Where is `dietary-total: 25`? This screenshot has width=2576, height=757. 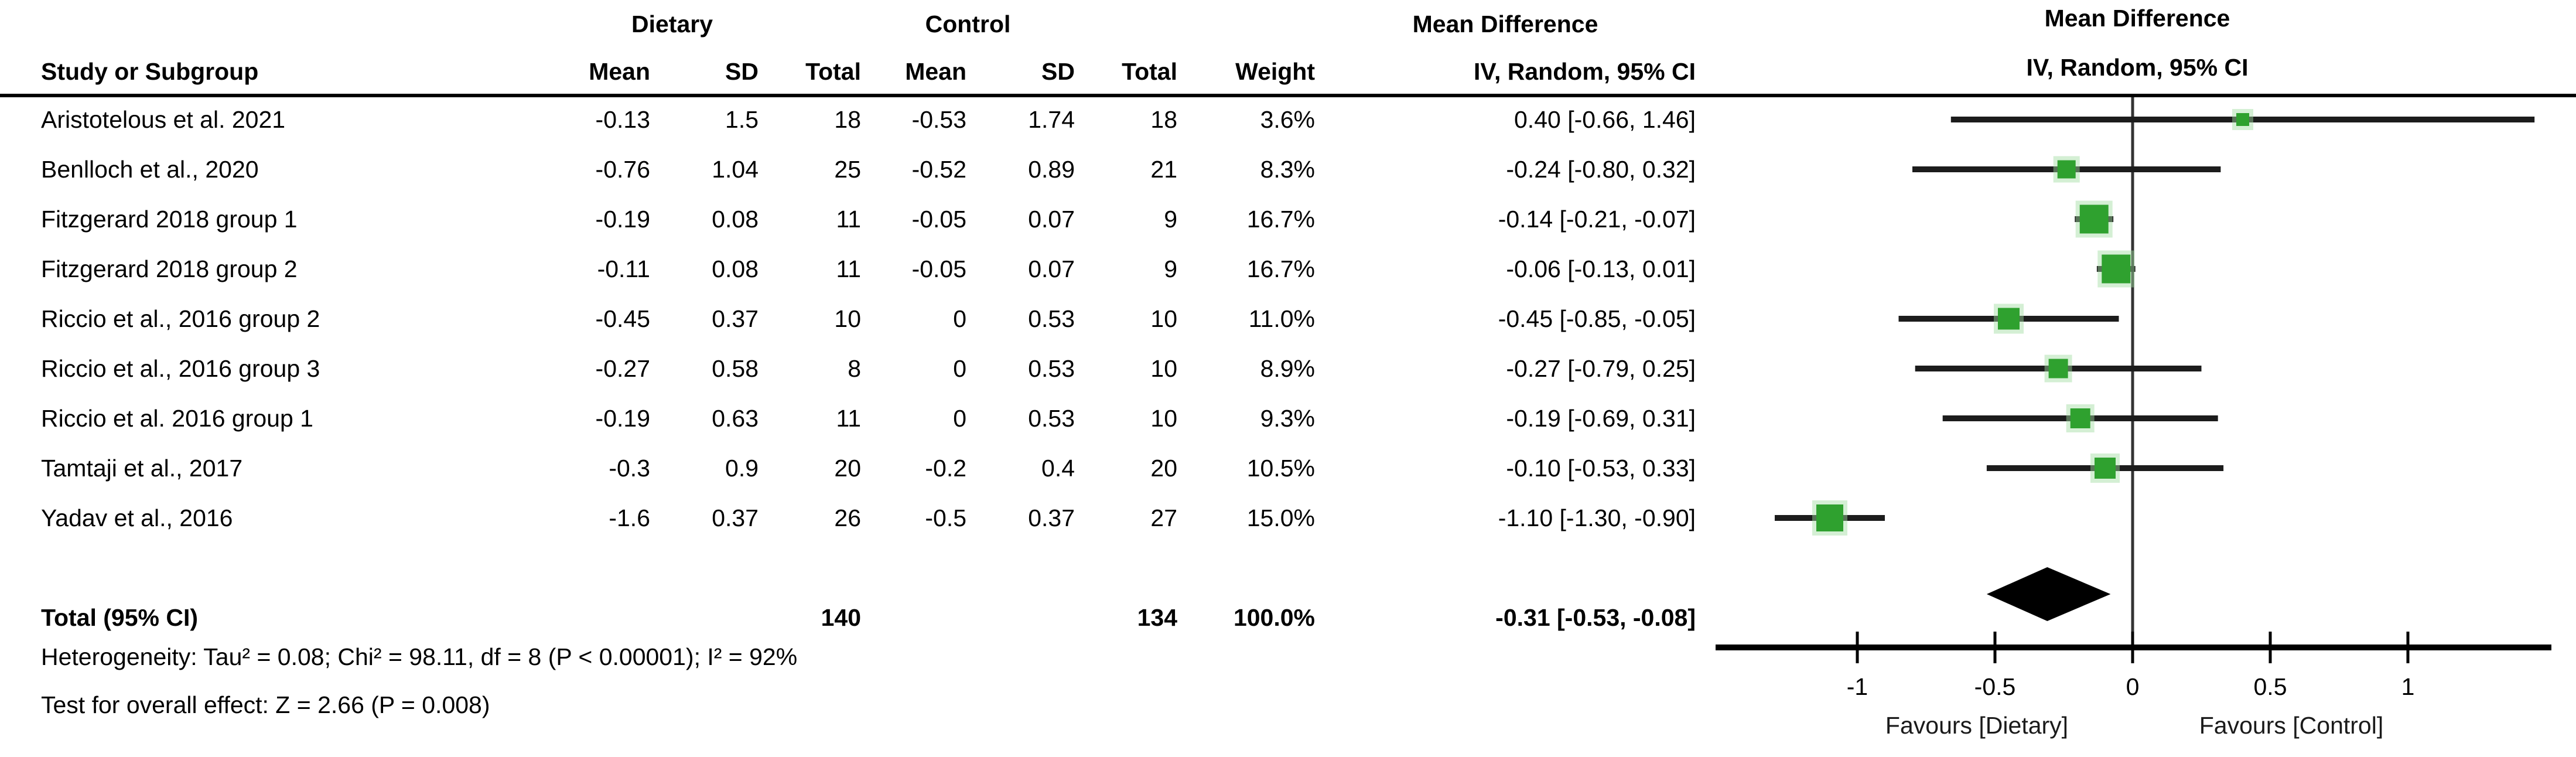
dietary-total: 25 is located at coordinates (848, 169).